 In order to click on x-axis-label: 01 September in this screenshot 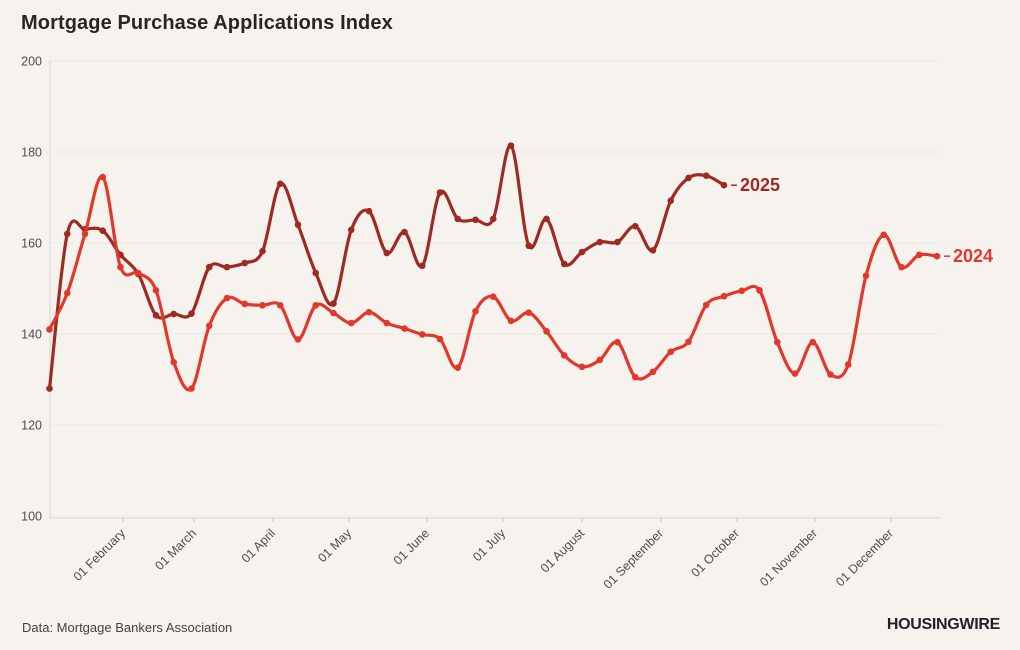, I will do `click(633, 558)`.